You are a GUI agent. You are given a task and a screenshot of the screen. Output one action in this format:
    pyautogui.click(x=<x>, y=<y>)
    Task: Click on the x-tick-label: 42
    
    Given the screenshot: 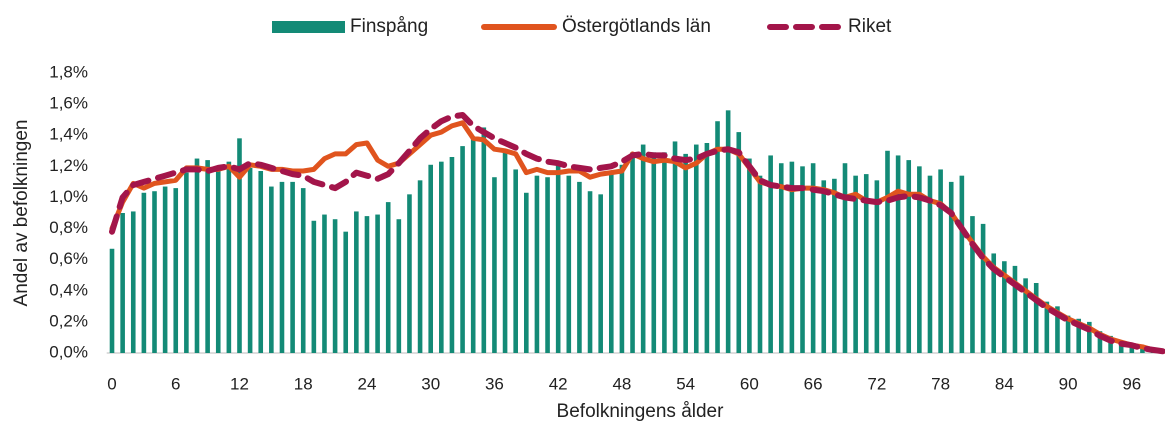 What is the action you would take?
    pyautogui.click(x=558, y=383)
    